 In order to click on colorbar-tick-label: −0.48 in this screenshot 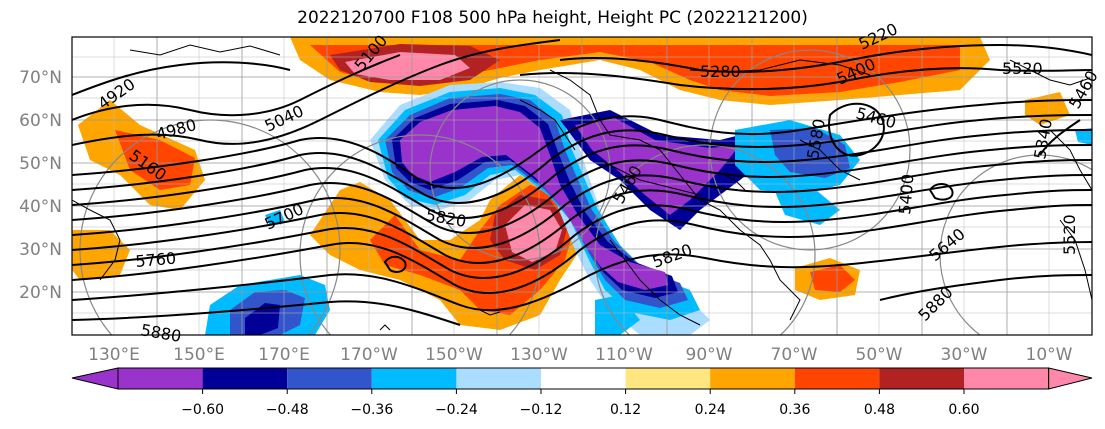, I will do `click(287, 410)`.